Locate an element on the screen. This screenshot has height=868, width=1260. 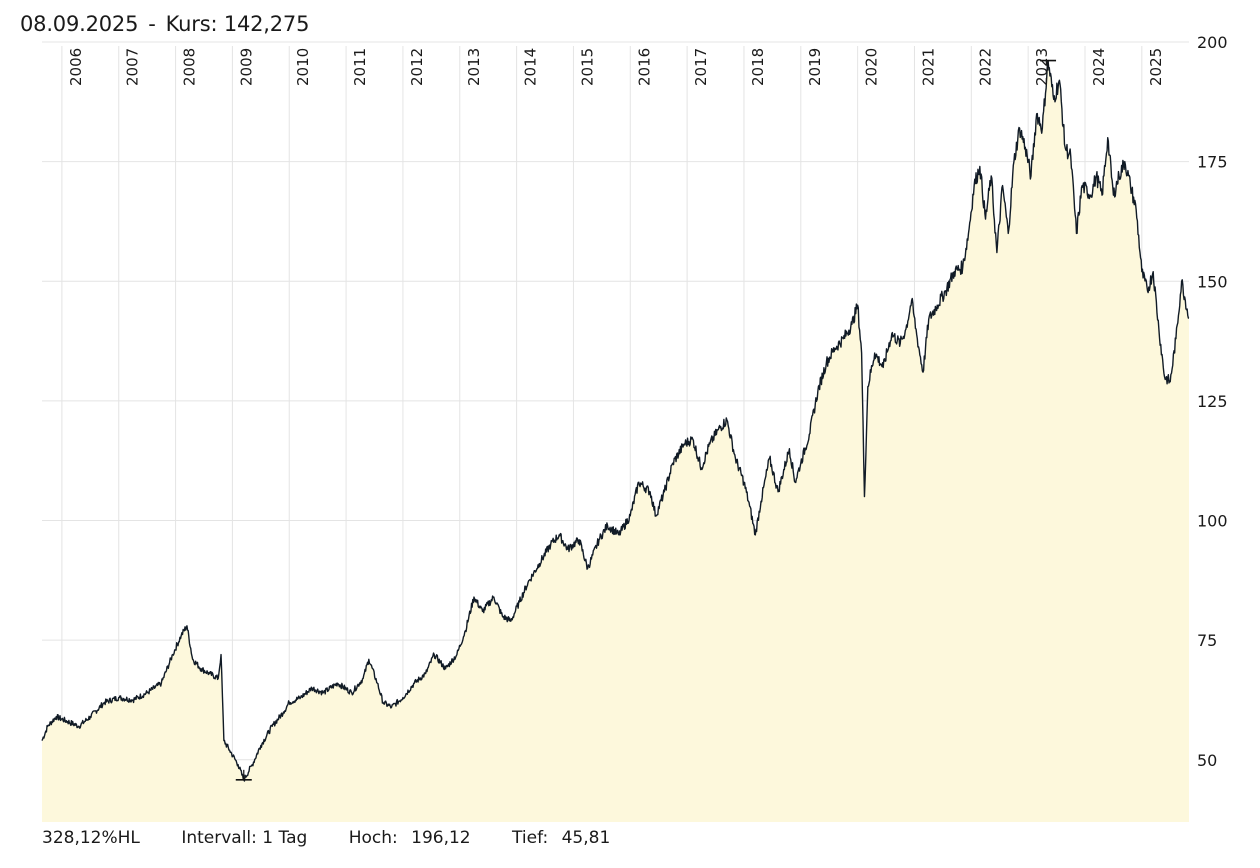
price-axis-labels: 50 75 100 125 150 175 200 is located at coordinates (1212, 401).